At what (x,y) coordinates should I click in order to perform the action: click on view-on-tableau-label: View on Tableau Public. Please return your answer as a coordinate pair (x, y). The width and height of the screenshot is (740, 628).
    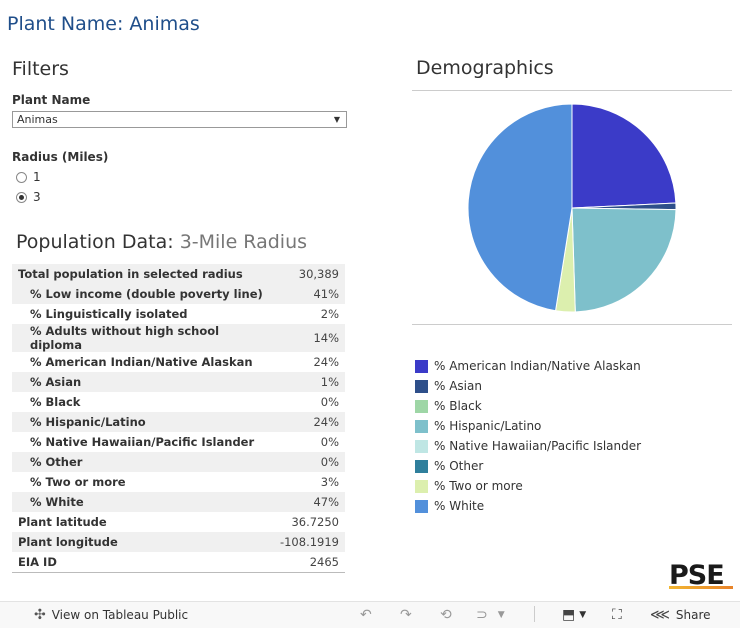
    Looking at the image, I should click on (120, 615).